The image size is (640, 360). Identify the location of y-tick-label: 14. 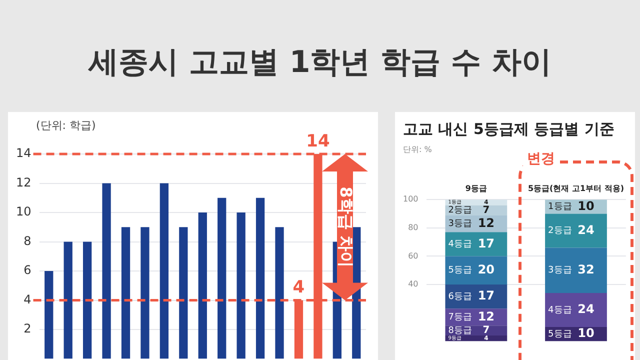
(24, 153).